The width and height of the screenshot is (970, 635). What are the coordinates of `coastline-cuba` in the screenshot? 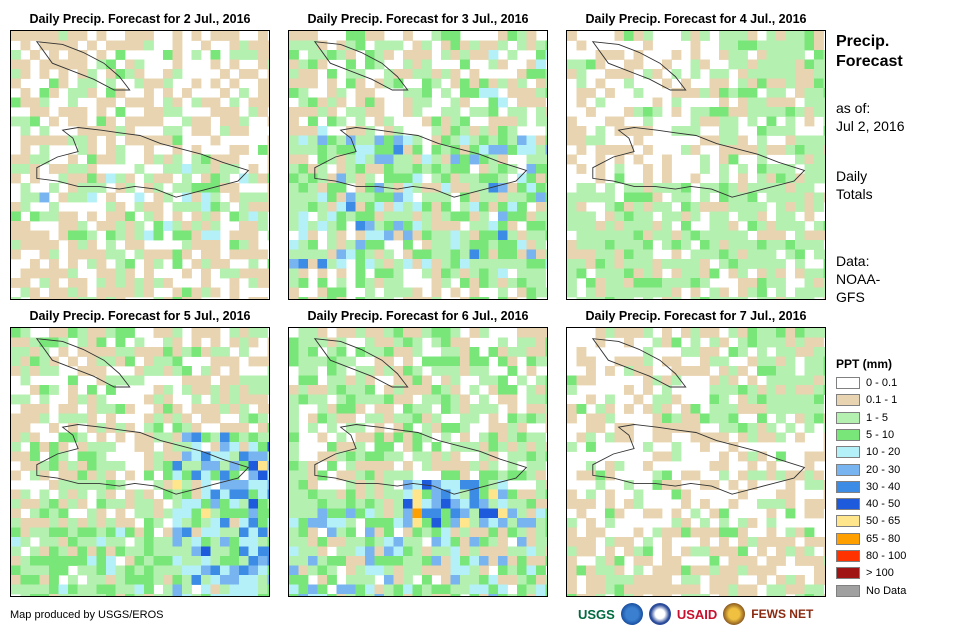 It's located at (639, 363).